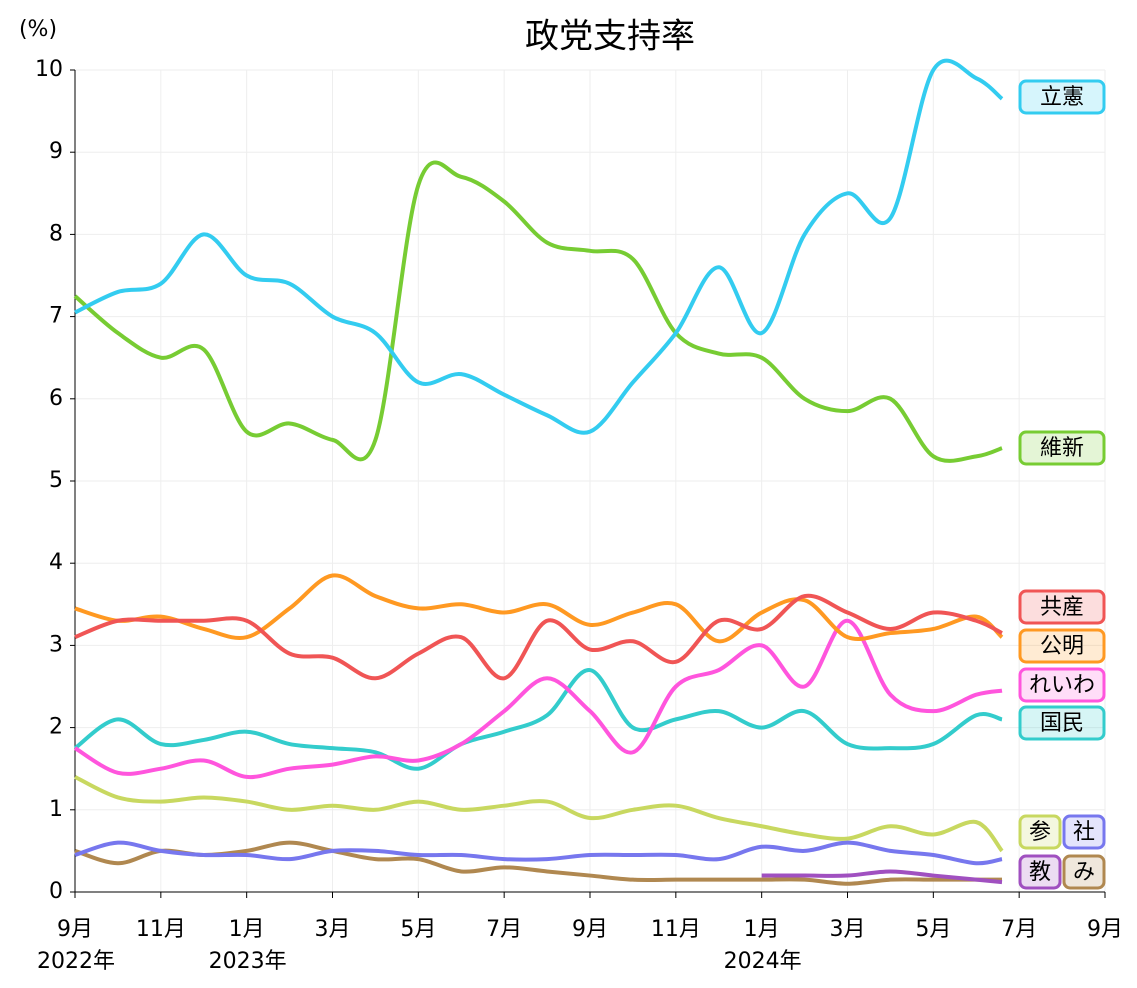  I want to click on y-tick-label: 1, so click(56, 809).